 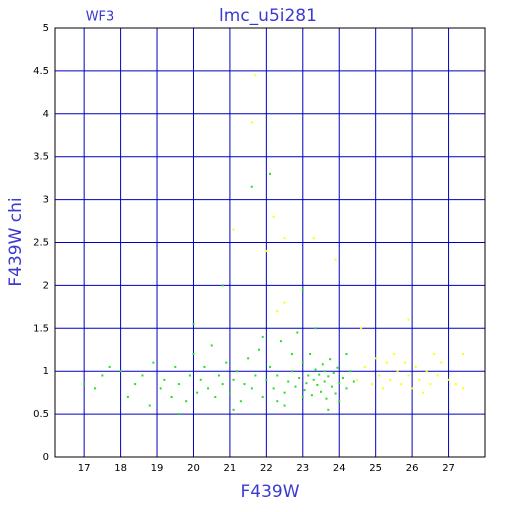 I want to click on x-axis-label: F439W, so click(x=269, y=492).